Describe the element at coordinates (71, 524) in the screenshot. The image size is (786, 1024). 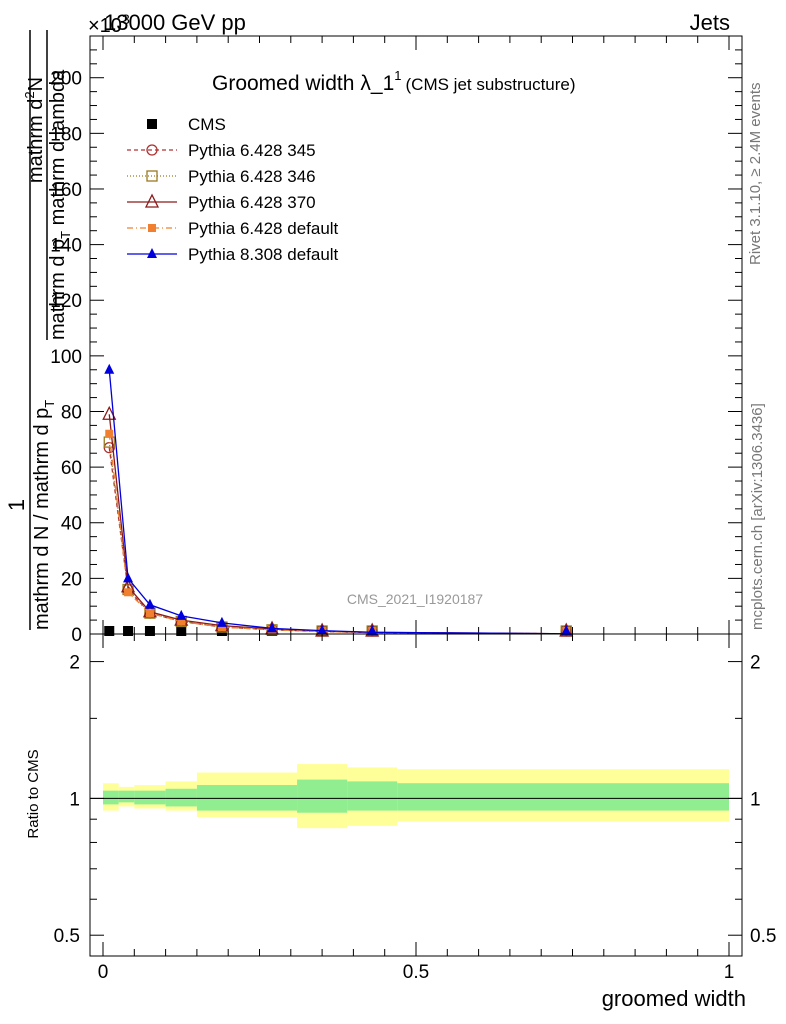
I see `main-ytick-label: 40` at that location.